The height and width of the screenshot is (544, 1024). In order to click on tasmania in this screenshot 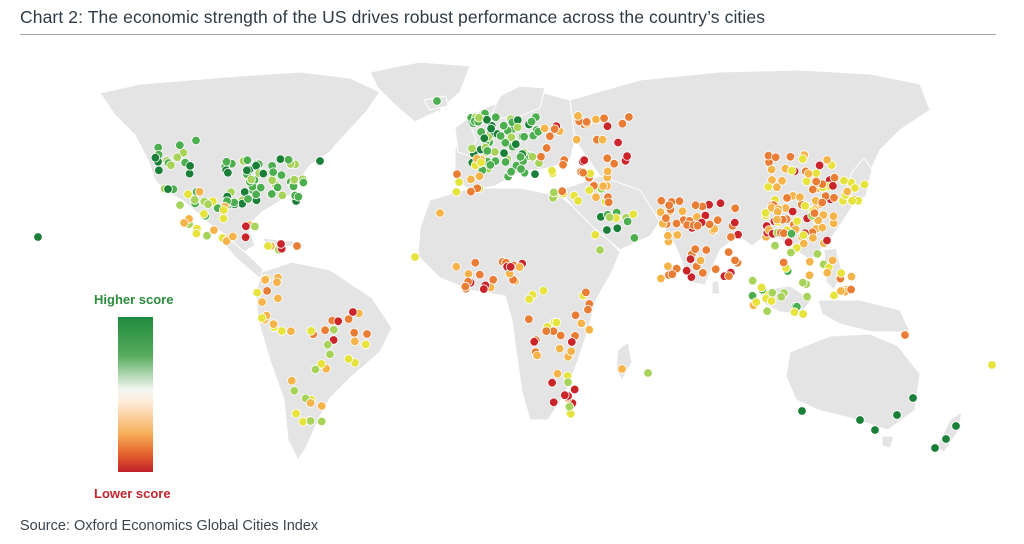, I will do `click(888, 442)`.